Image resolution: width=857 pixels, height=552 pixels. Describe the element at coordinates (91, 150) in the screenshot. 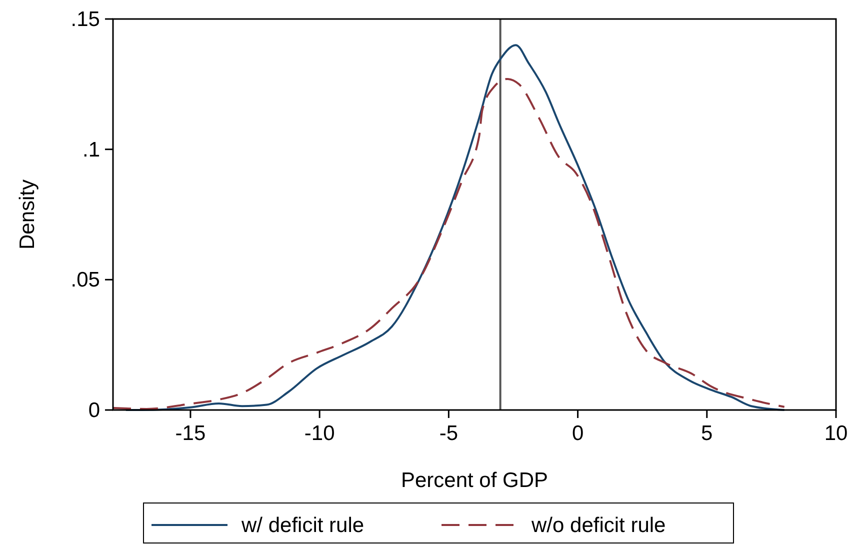

I see `y-tick-label: .1` at that location.